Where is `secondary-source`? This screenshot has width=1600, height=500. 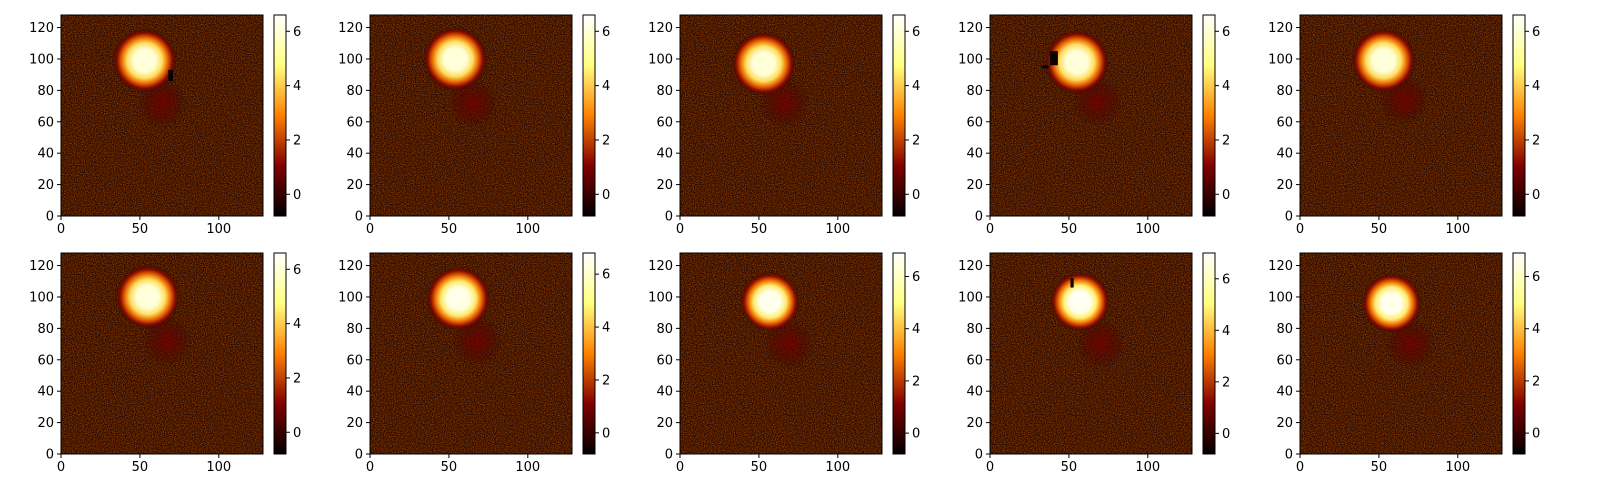
secondary-source is located at coordinates (789, 344).